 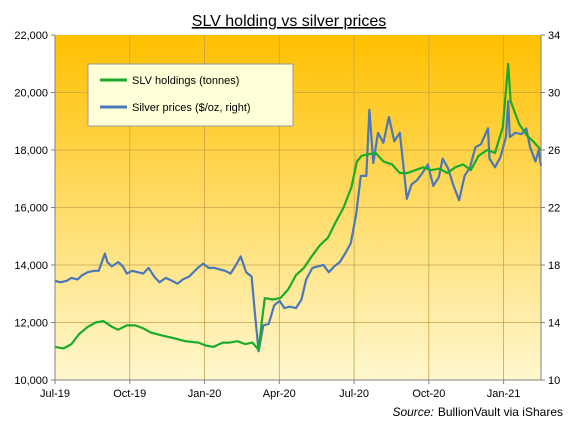 I want to click on x-tick-label: Jan-20, so click(x=205, y=394).